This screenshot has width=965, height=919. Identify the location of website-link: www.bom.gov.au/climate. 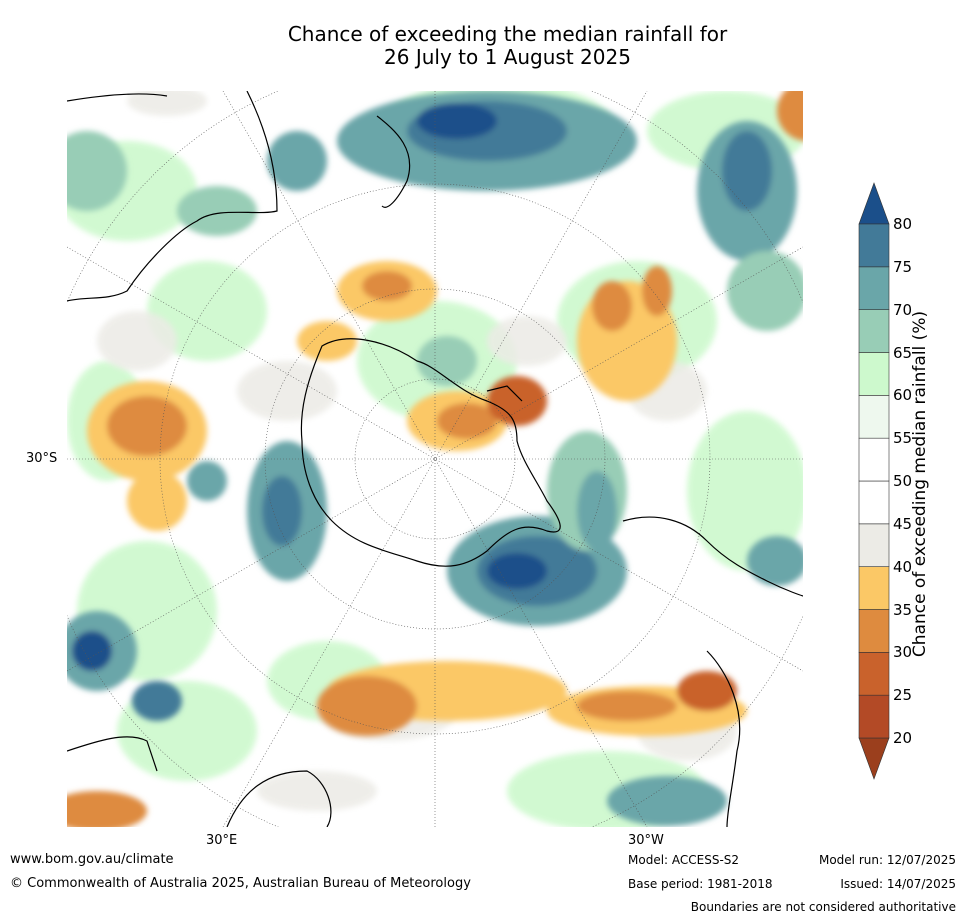
(92, 859).